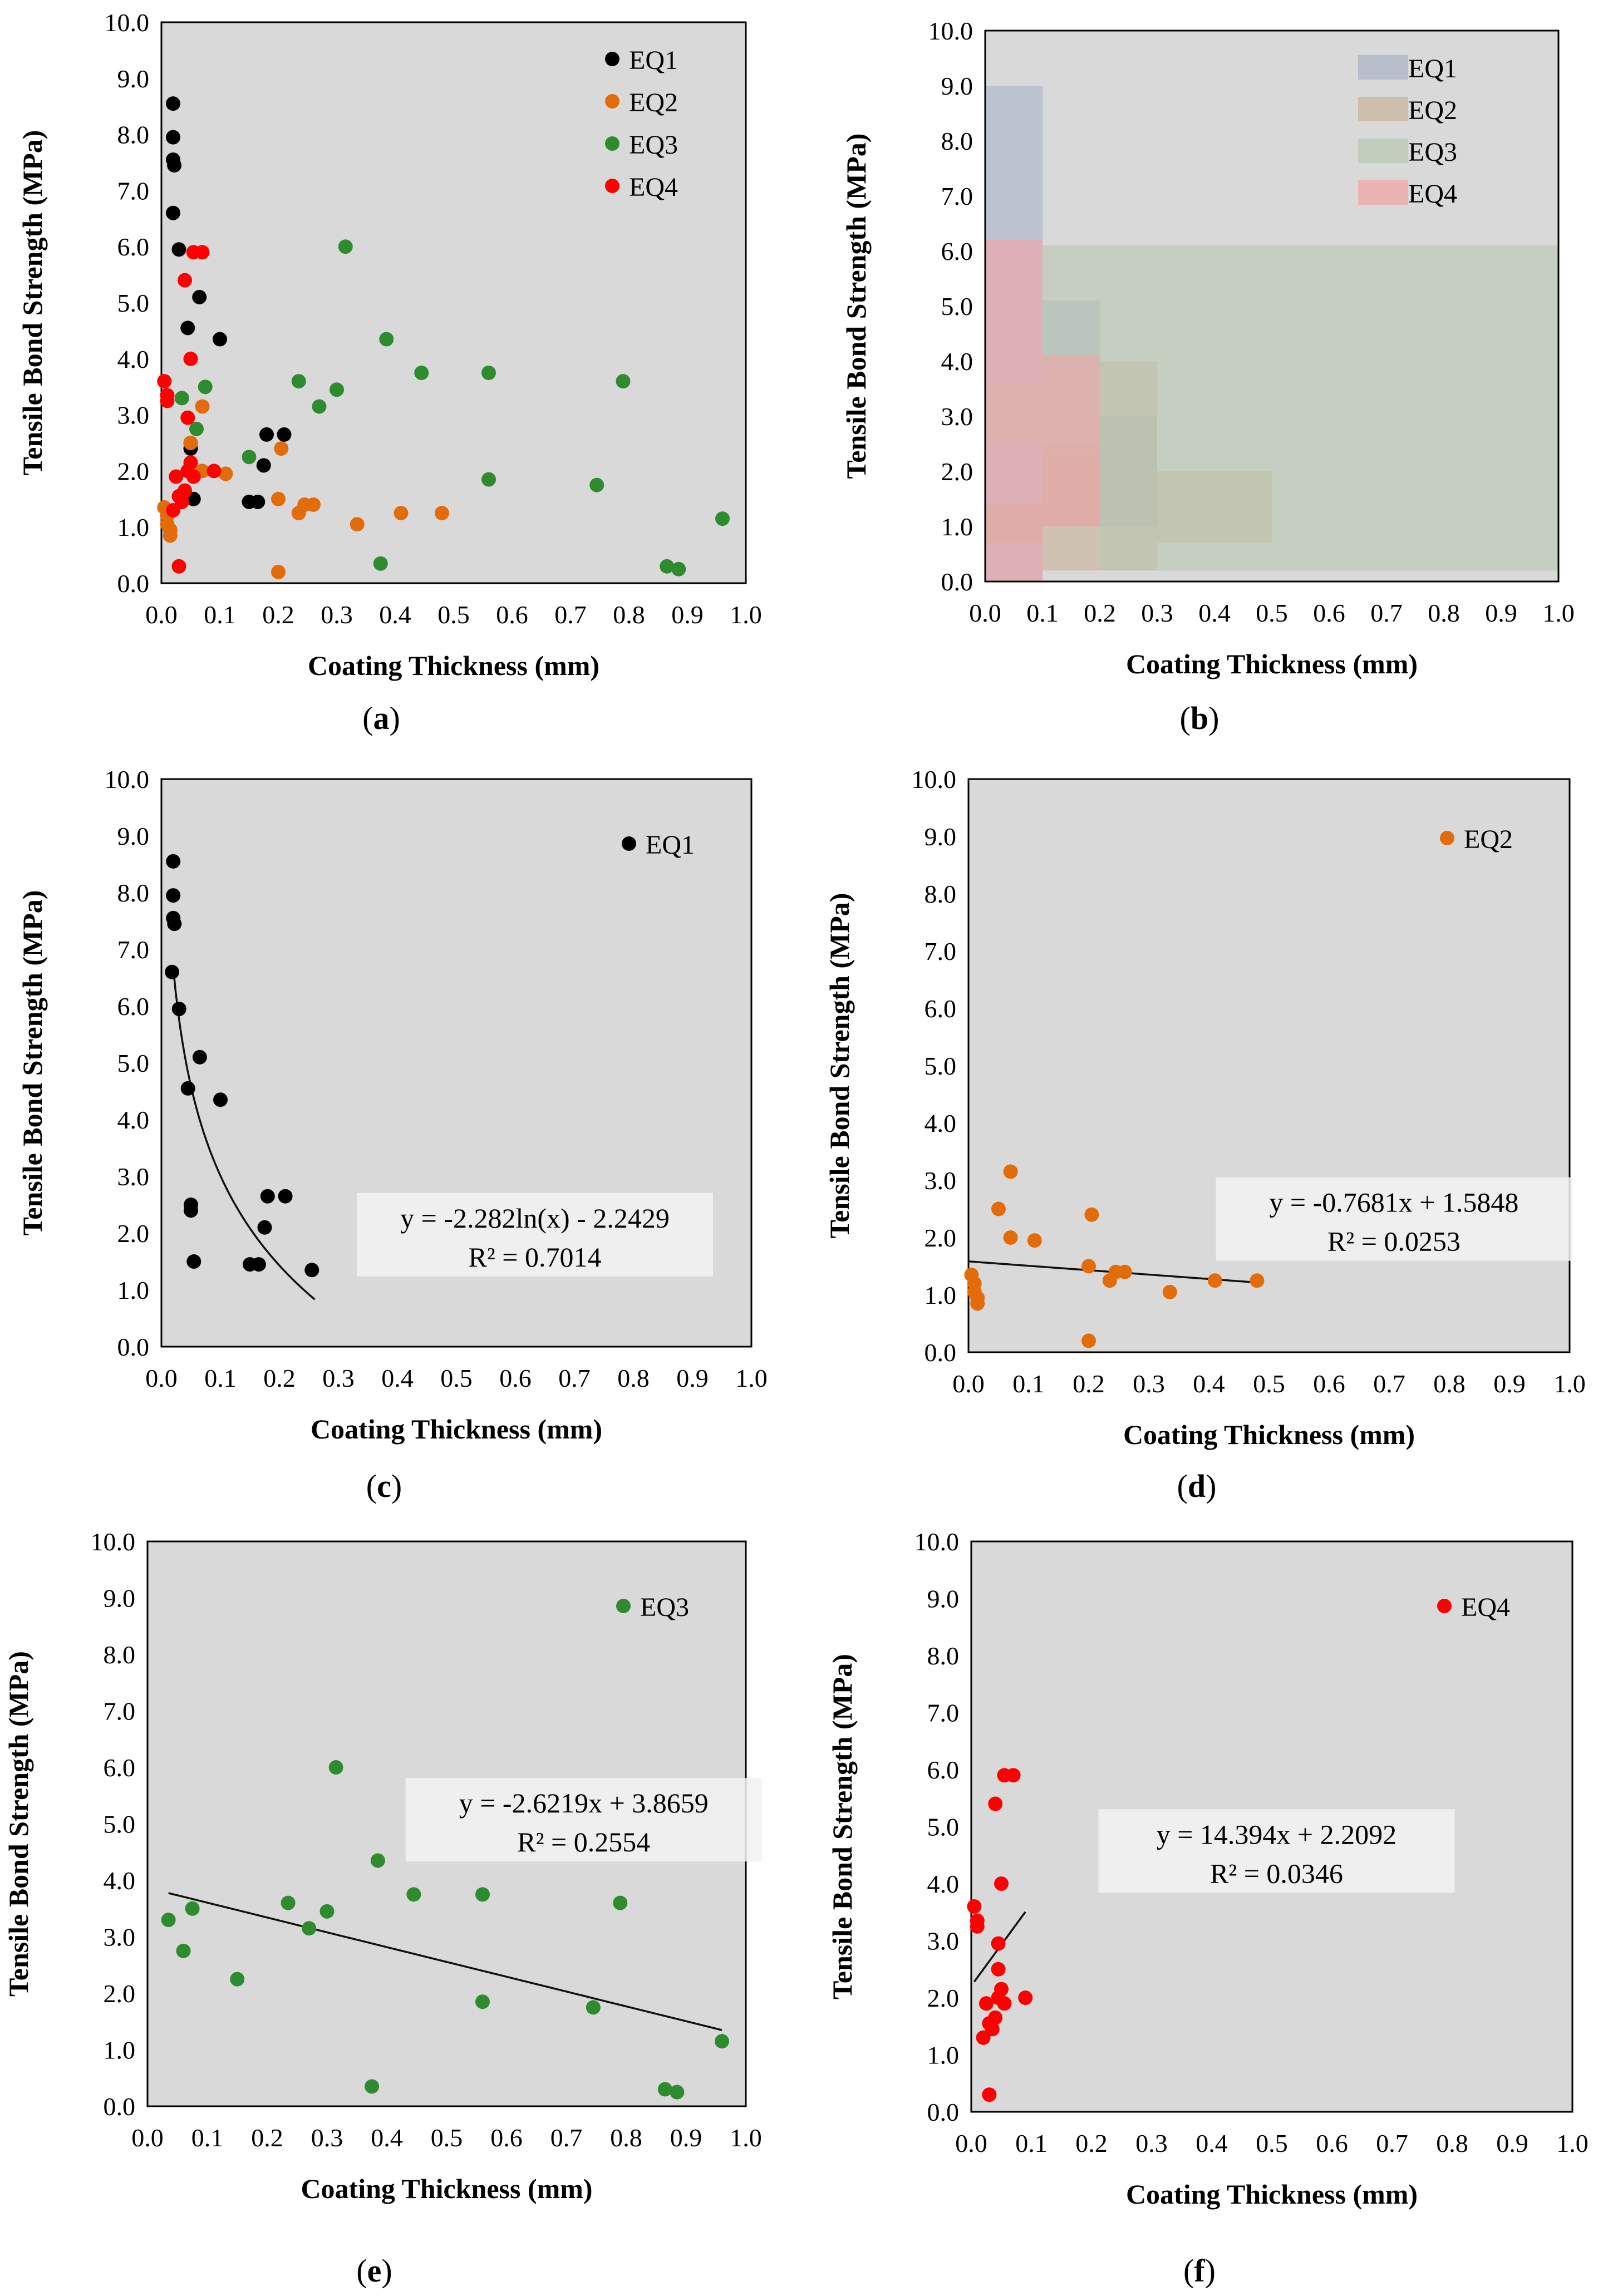 This screenshot has width=1603, height=2296. Describe the element at coordinates (623, 1606) in the screenshot. I see `legend-marker-eq3` at that location.